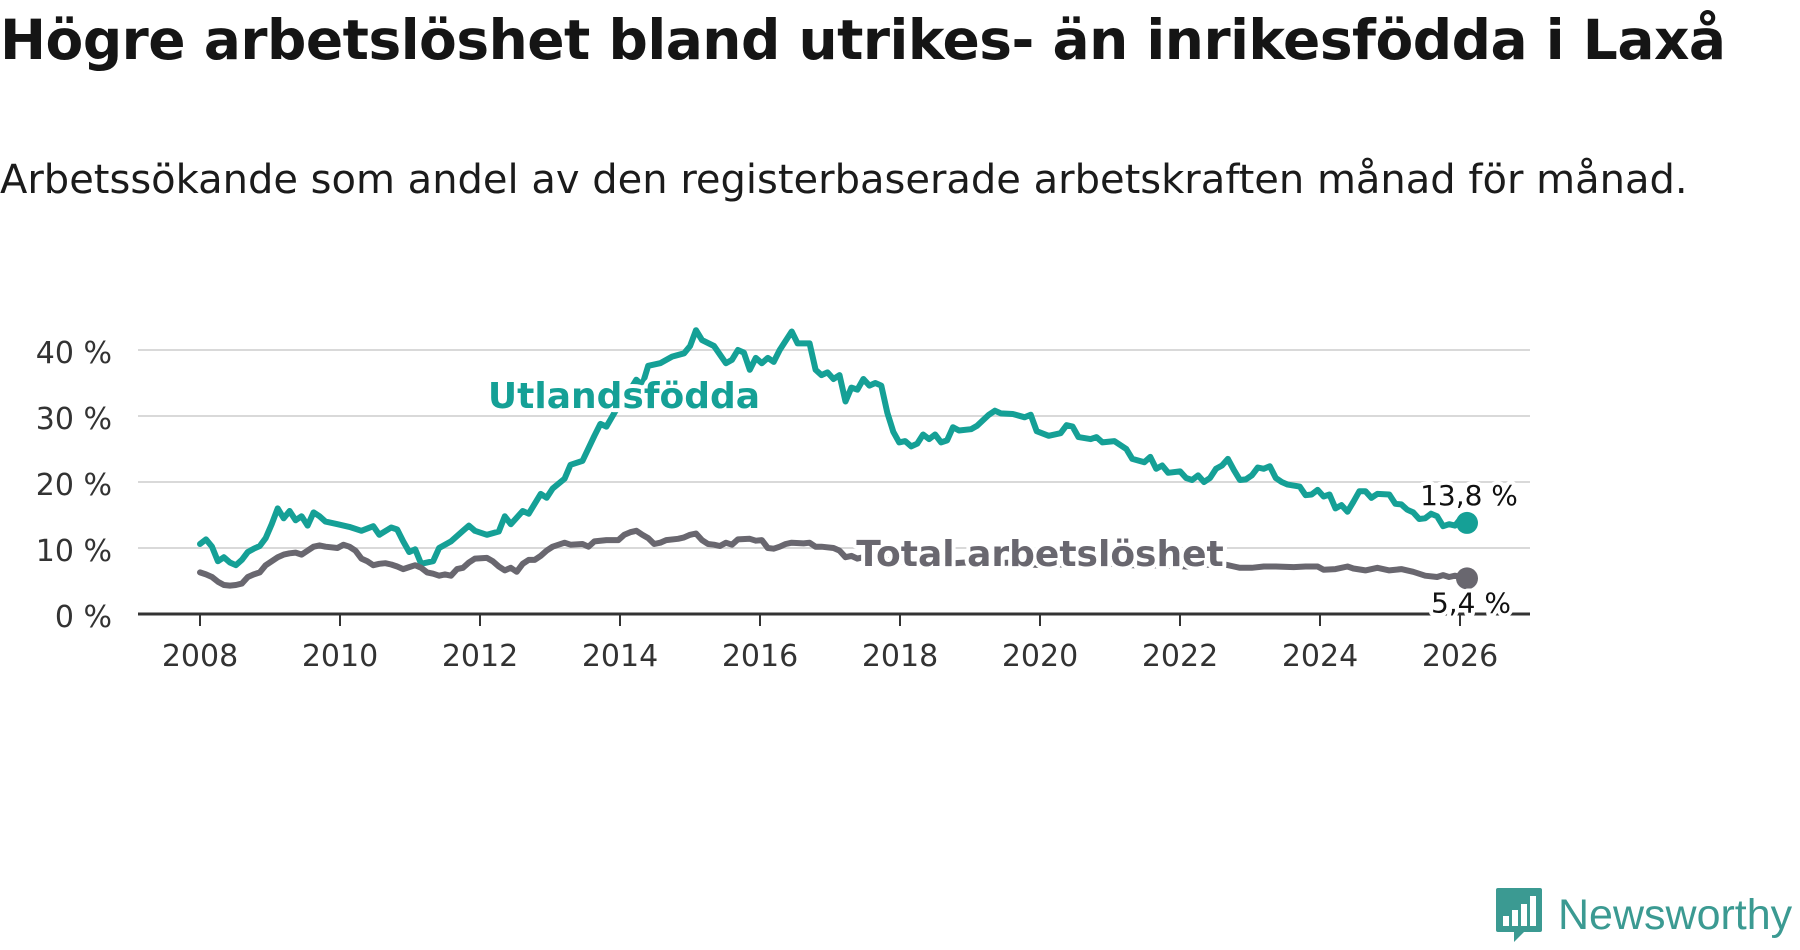 This screenshot has width=1800, height=950. What do you see at coordinates (1040, 656) in the screenshot?
I see `x-tick-label-2020: 2020` at bounding box center [1040, 656].